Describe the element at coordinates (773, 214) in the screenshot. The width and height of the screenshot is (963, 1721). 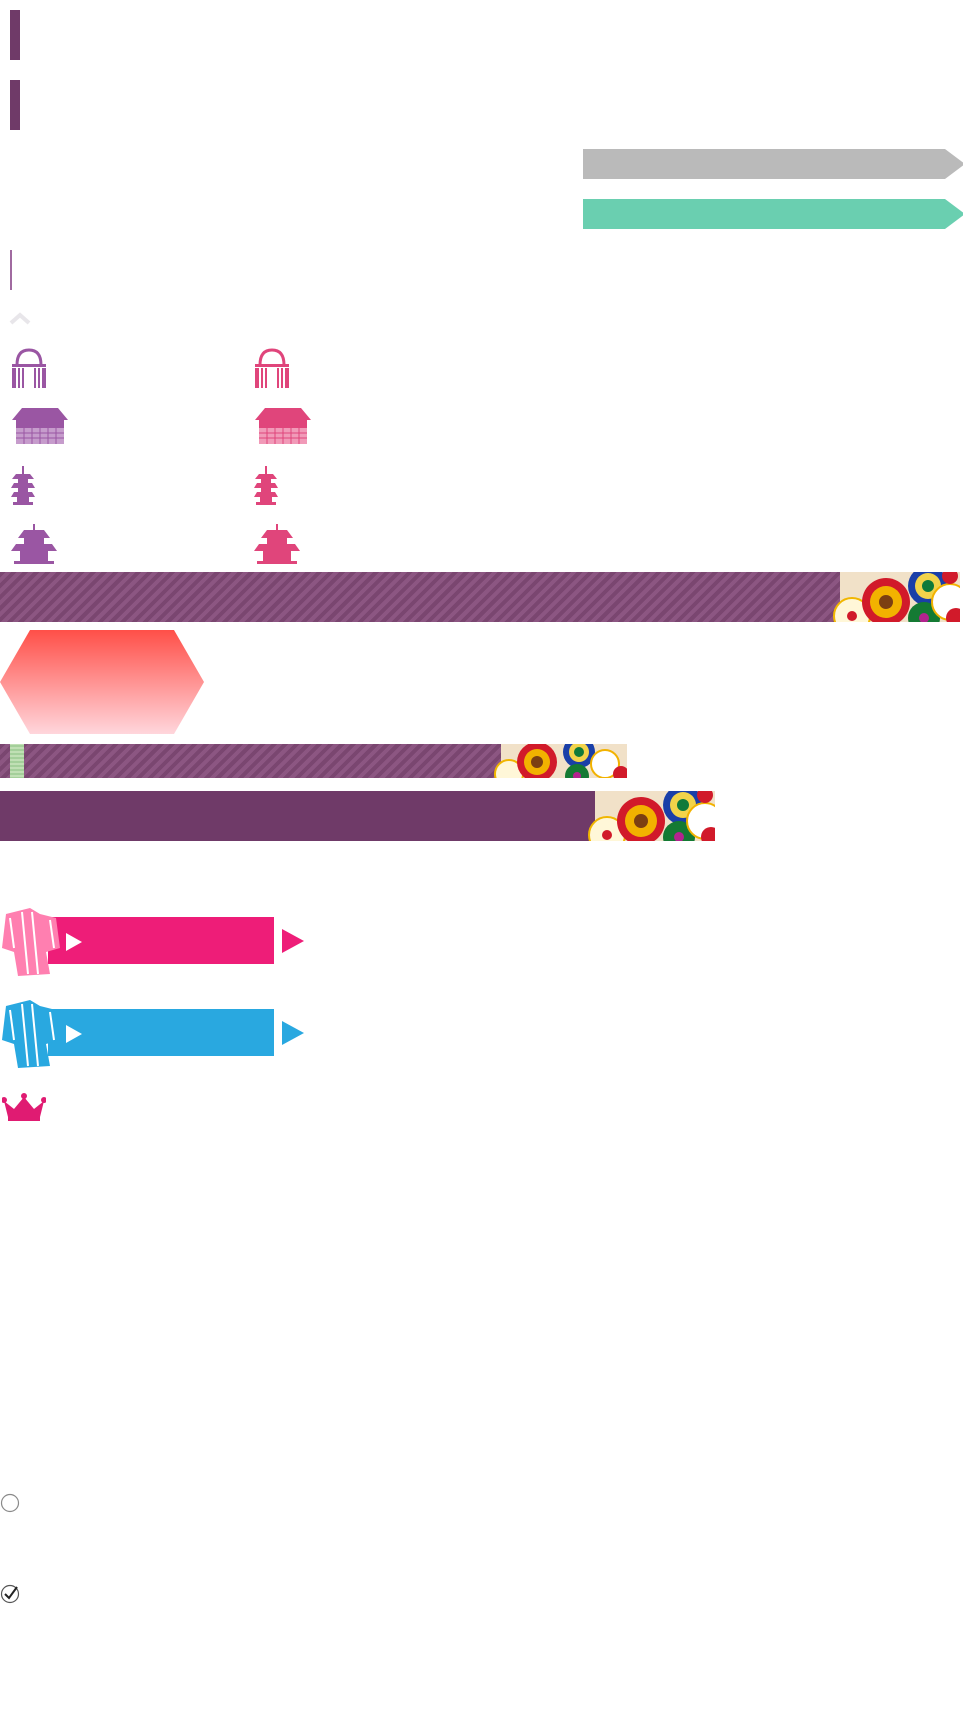
I see `mint-arrow-button` at that location.